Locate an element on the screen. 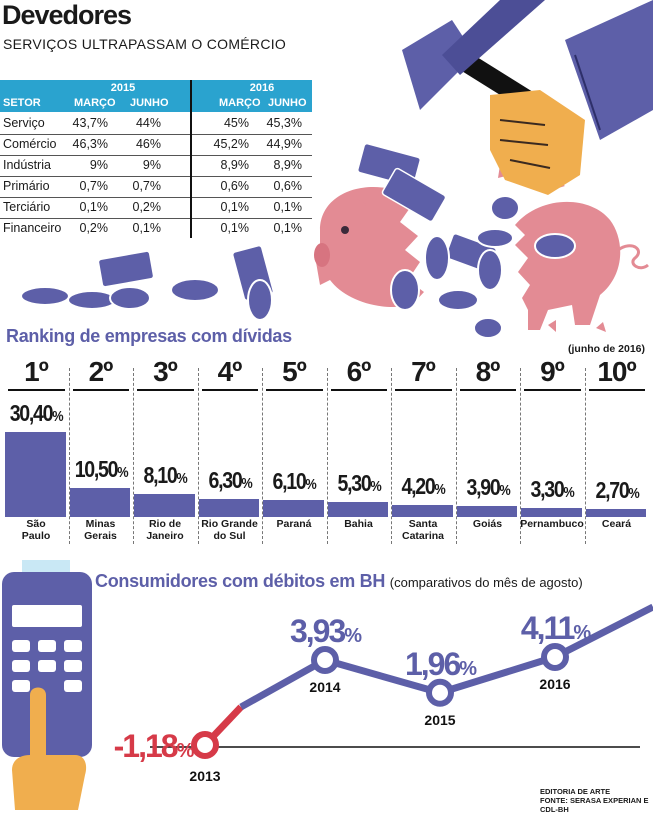 This screenshot has width=653, height=814. rank-label: 10º is located at coordinates (616, 371).